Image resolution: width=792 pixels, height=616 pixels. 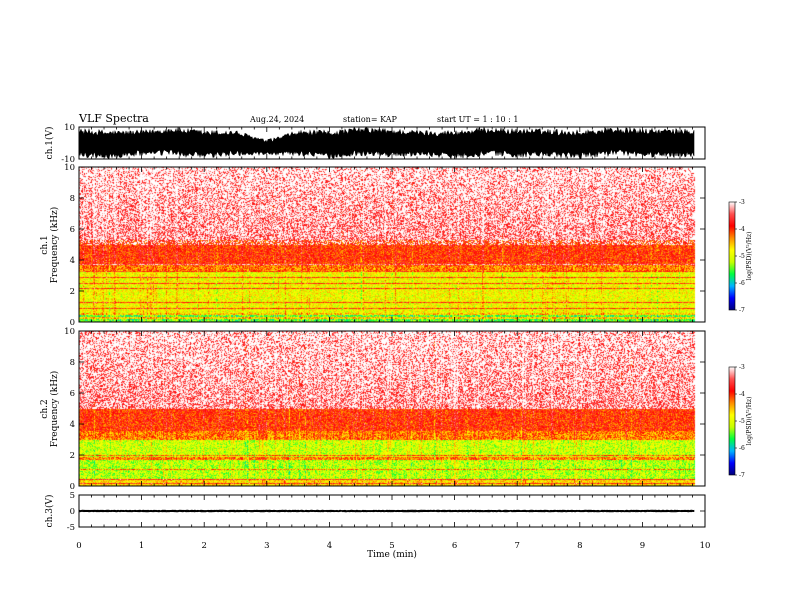 I want to click on ch1-waveform-panel: 10 -10 ch.1(V), so click(x=375, y=144).